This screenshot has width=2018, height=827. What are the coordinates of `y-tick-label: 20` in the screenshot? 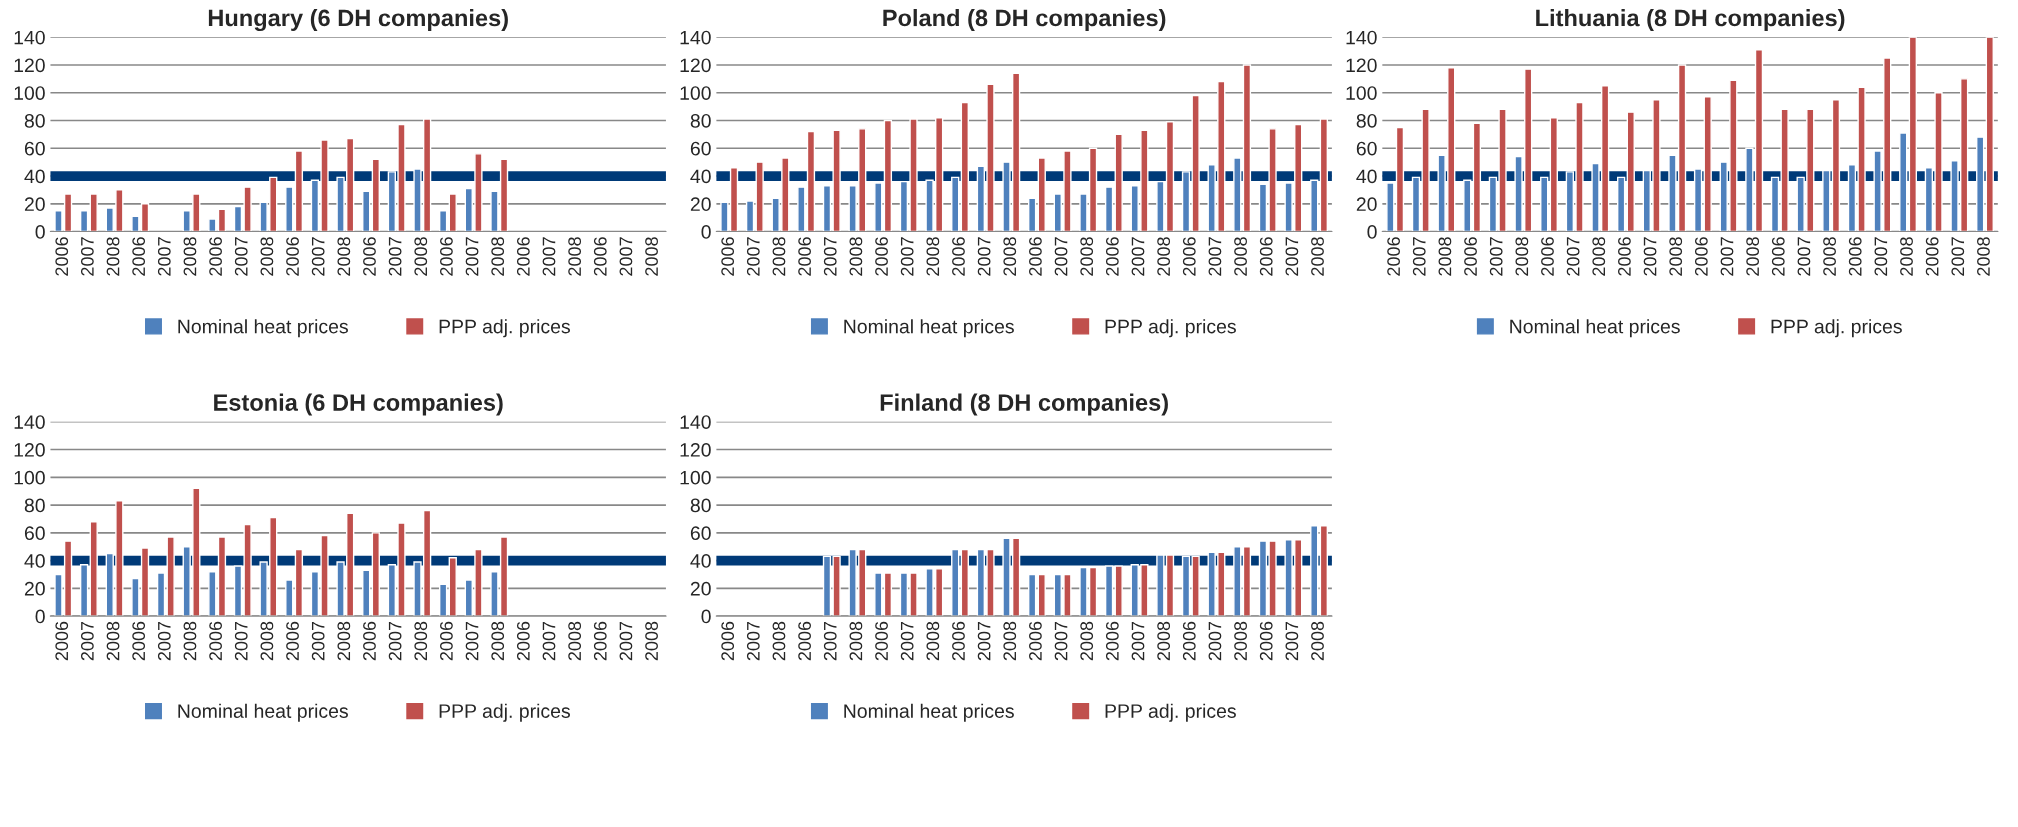 It's located at (34, 204).